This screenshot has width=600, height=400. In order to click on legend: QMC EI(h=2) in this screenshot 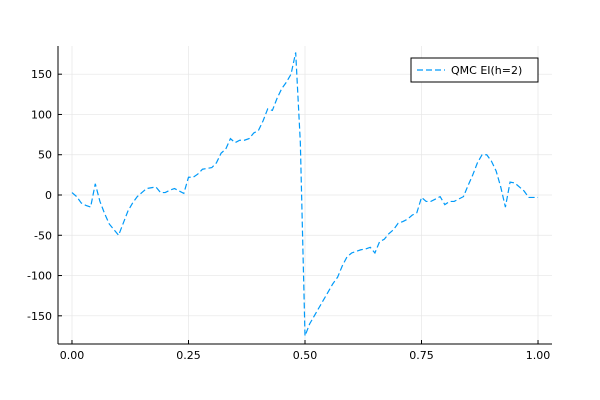, I will do `click(474, 70)`.